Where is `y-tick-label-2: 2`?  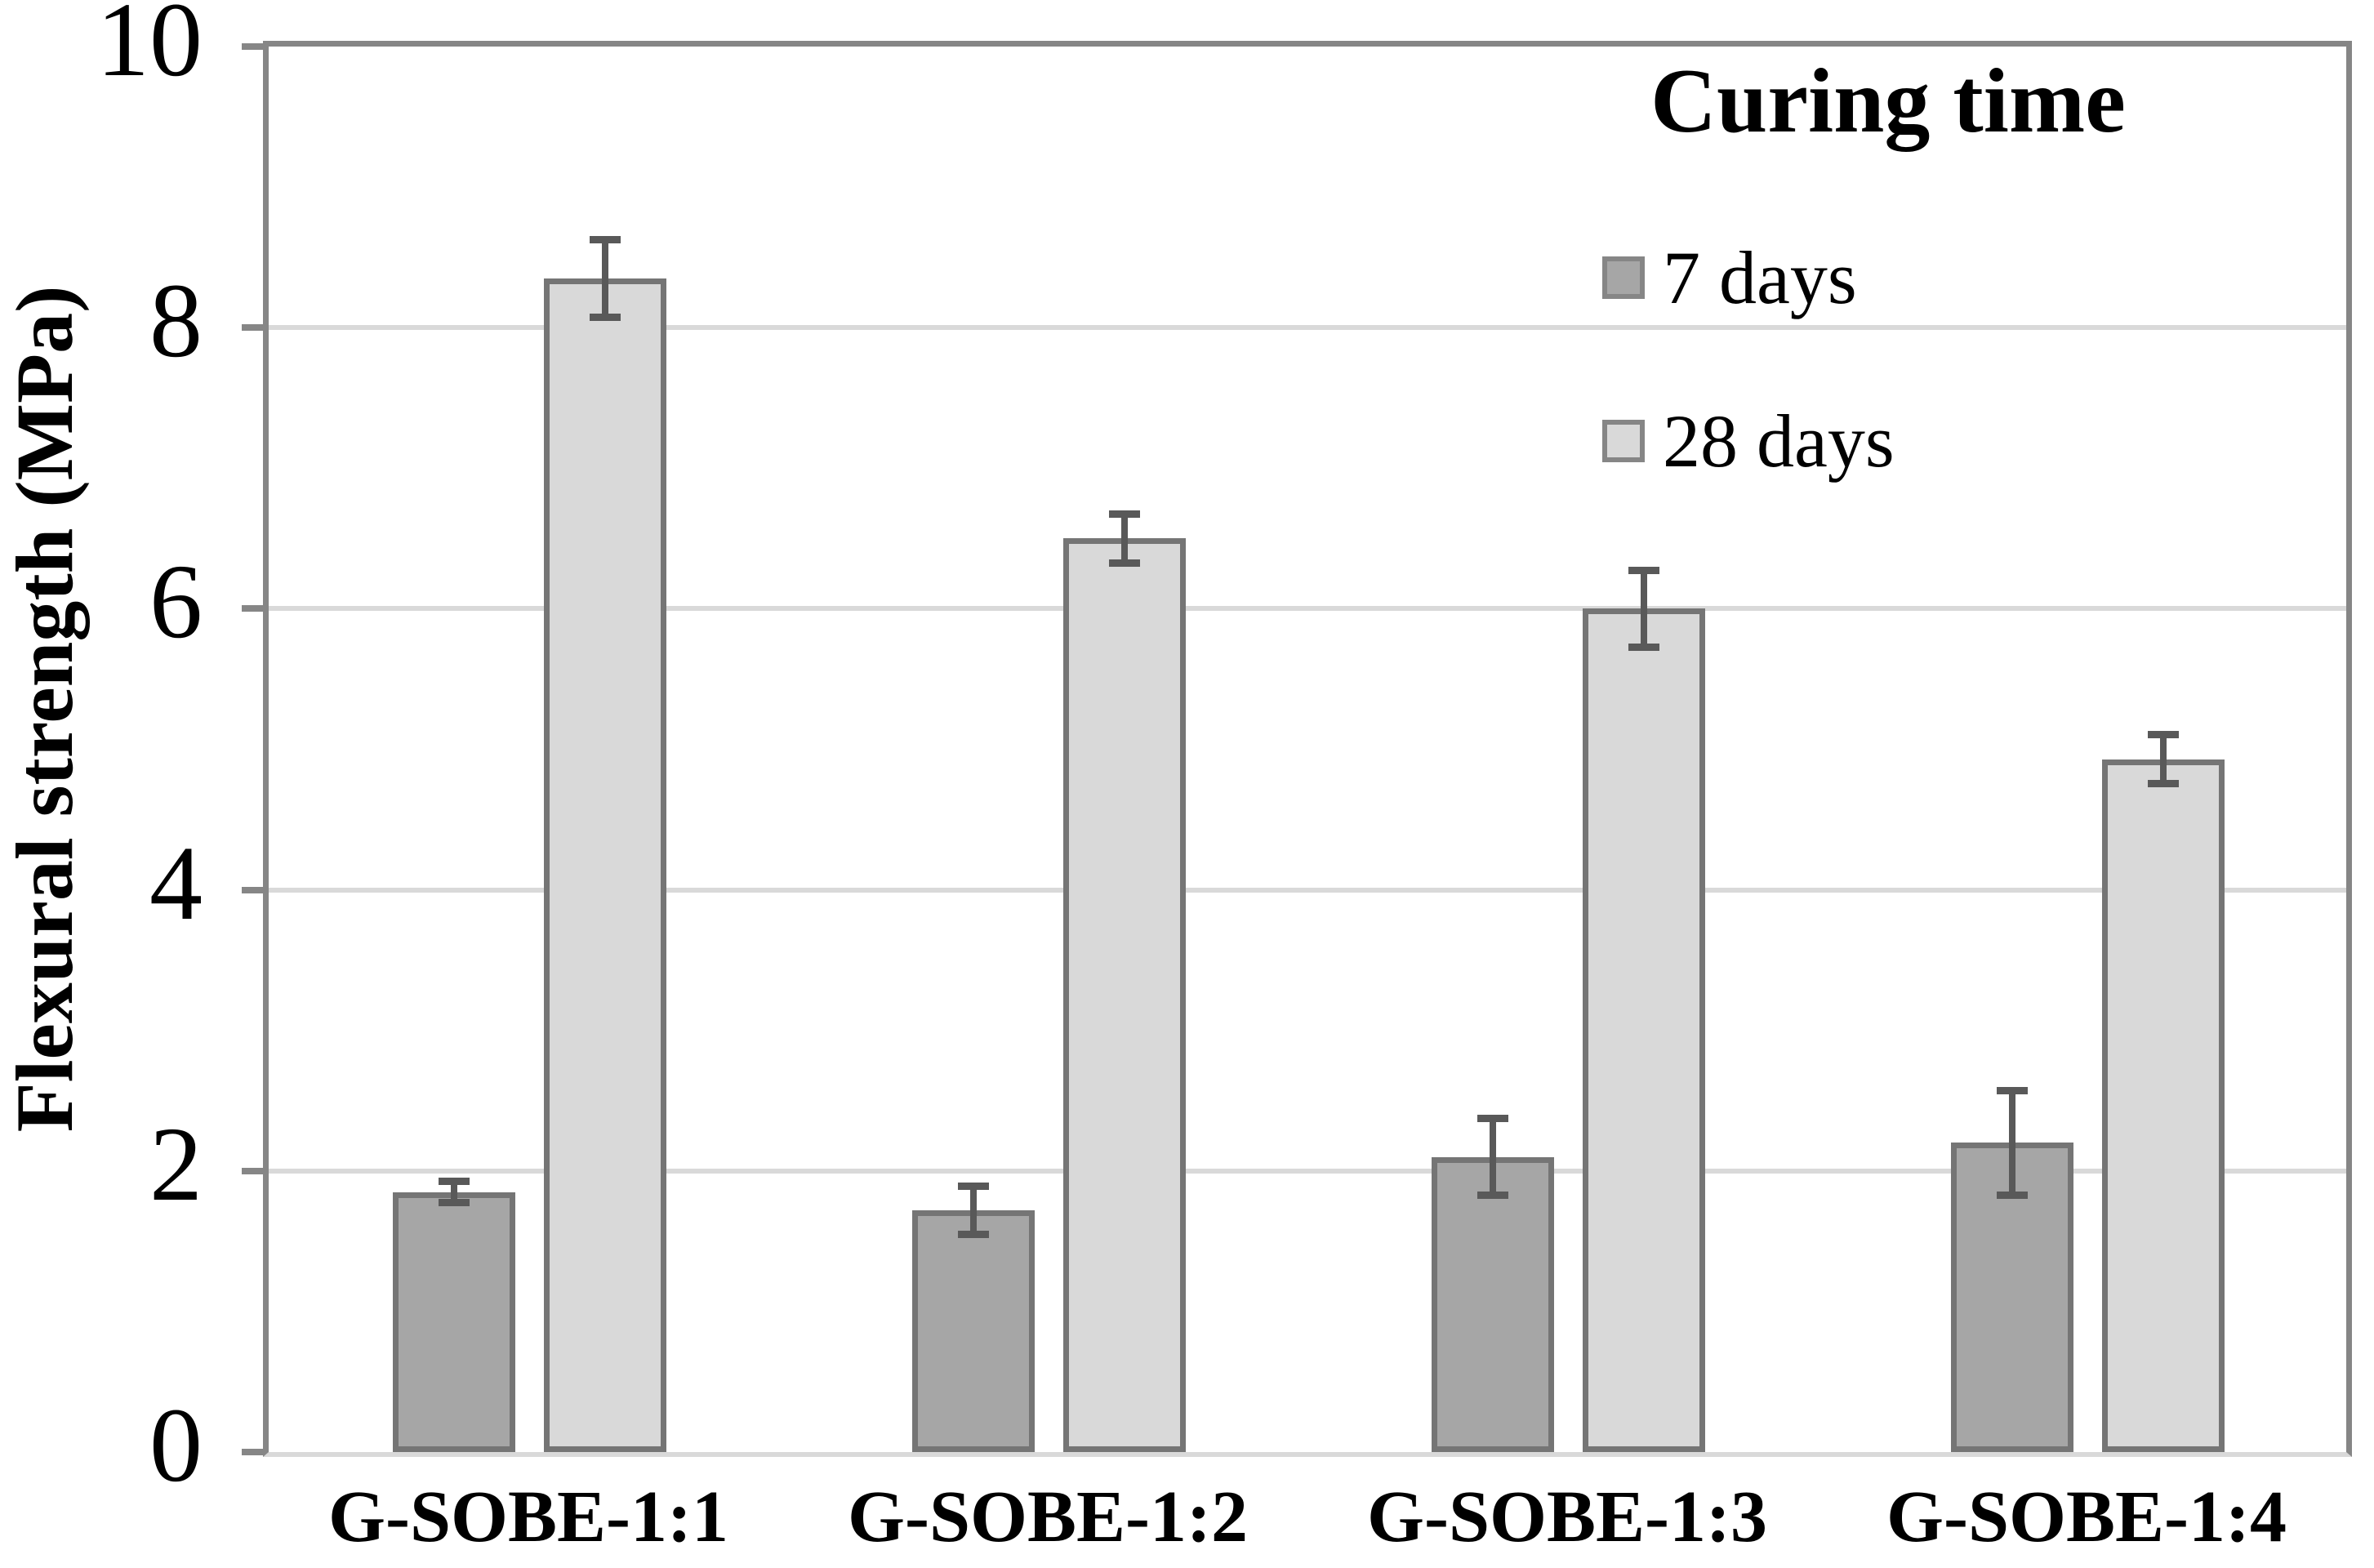
y-tick-label-2: 2 is located at coordinates (176, 1164).